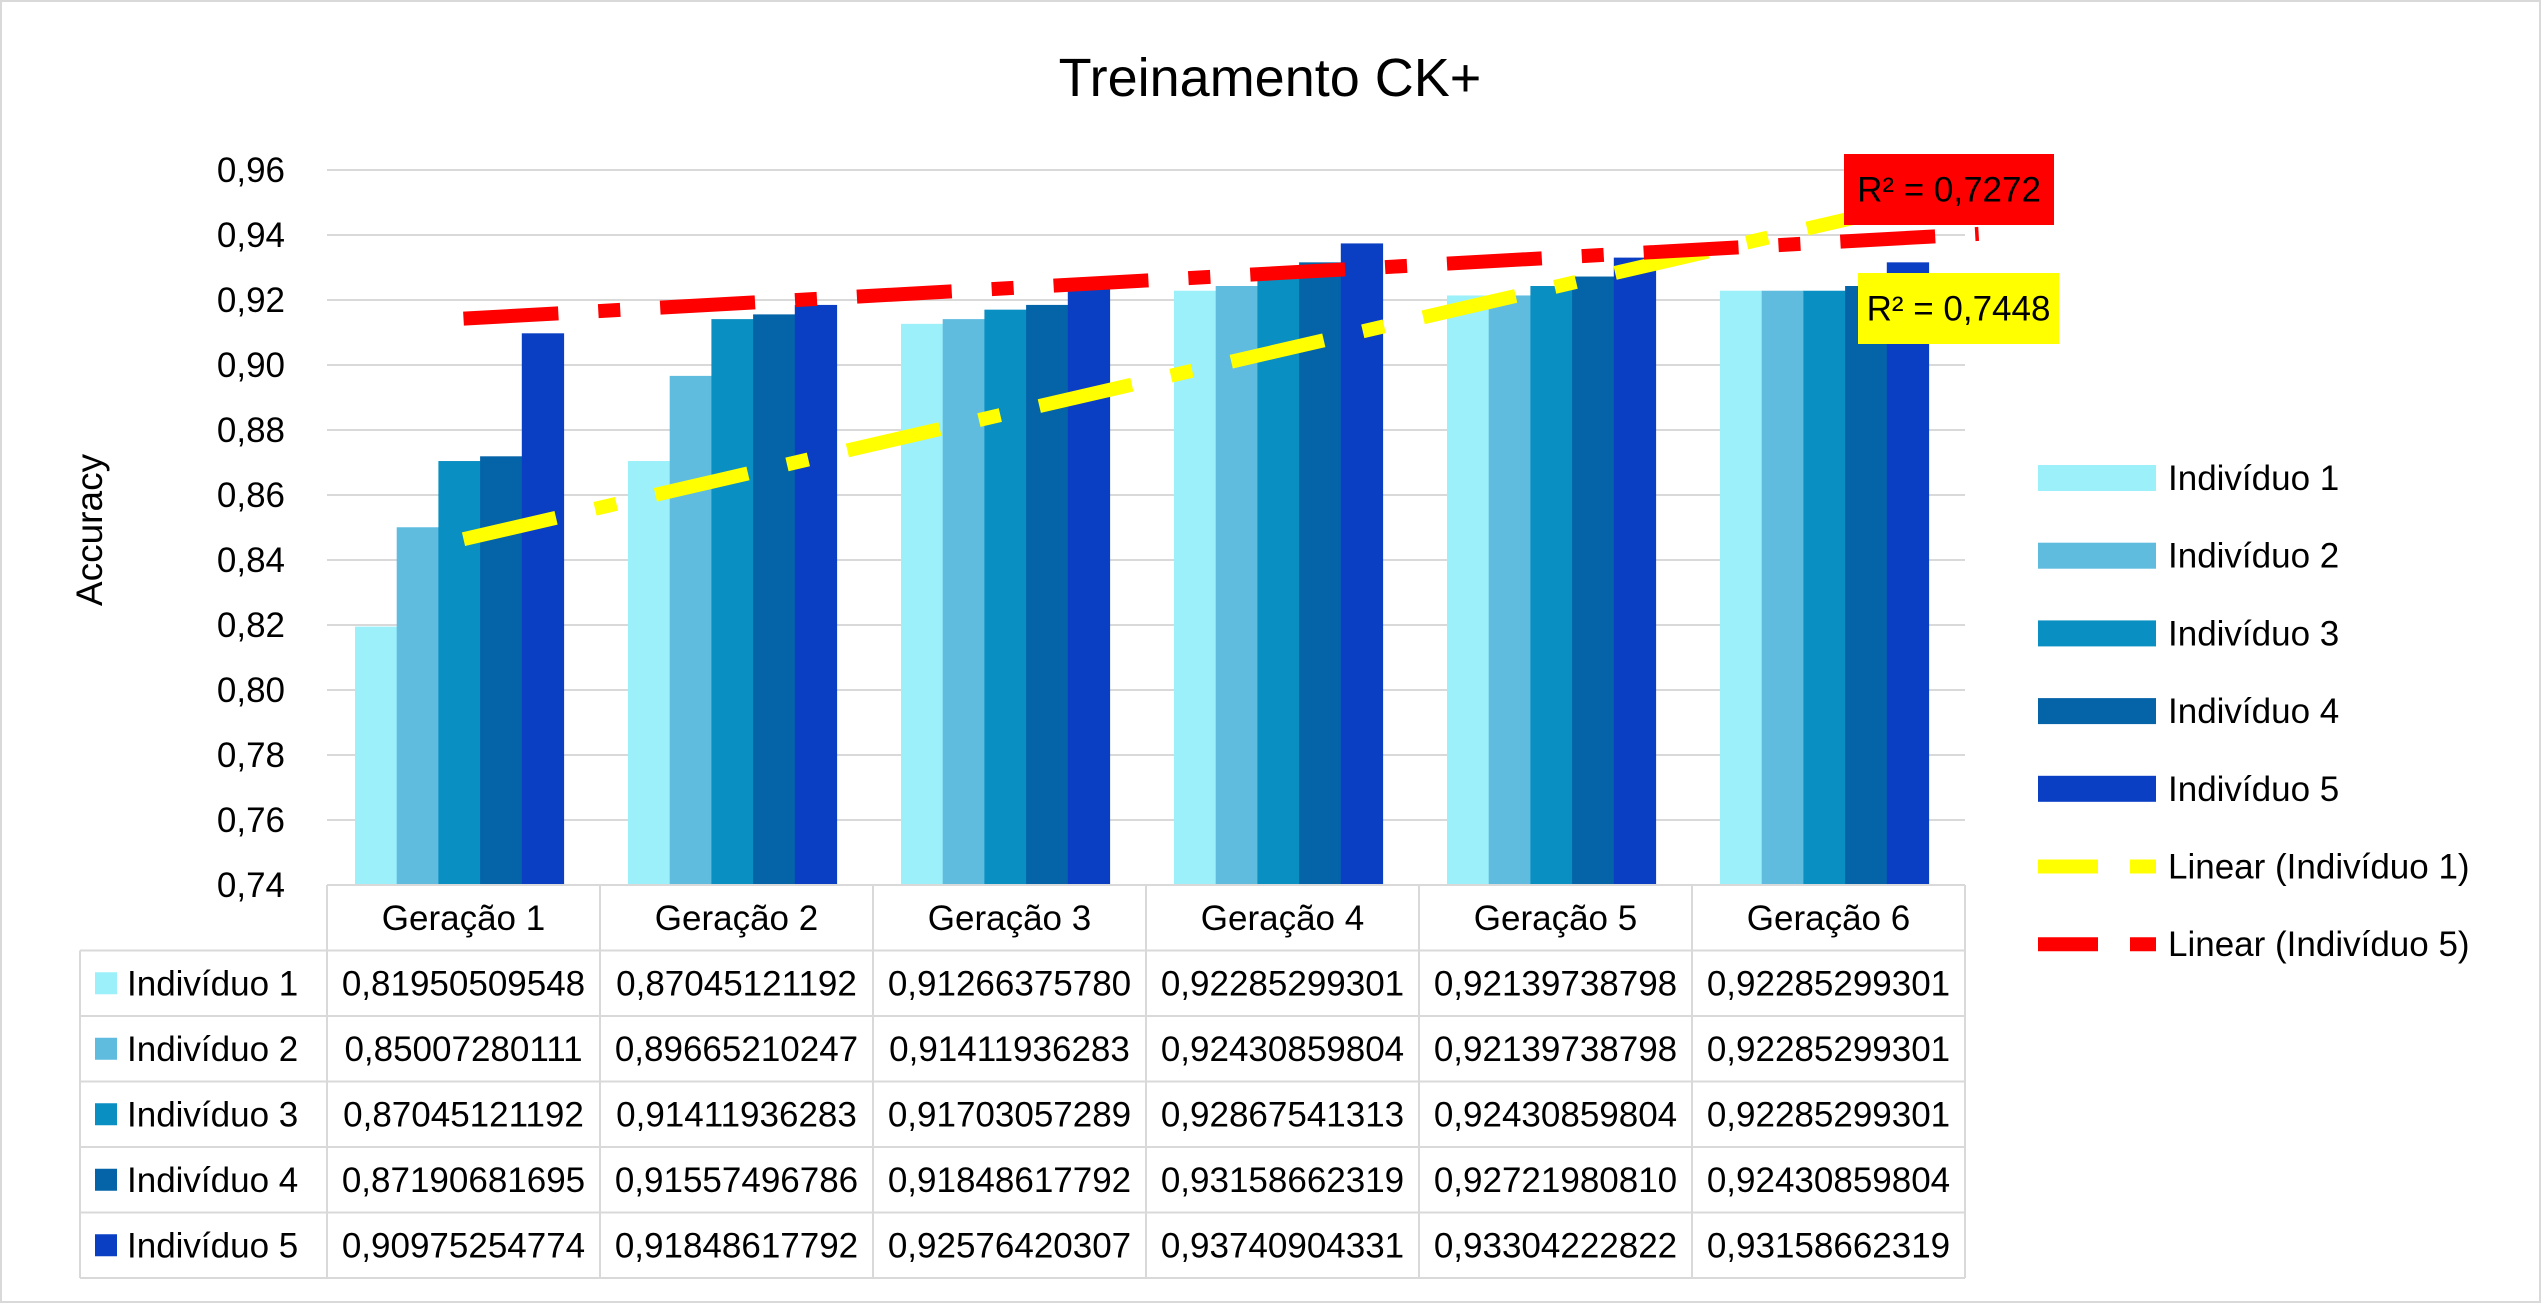 Image resolution: width=2541 pixels, height=1303 pixels. What do you see at coordinates (736, 1114) in the screenshot?
I see `table-cell-value: 0,91411936283` at bounding box center [736, 1114].